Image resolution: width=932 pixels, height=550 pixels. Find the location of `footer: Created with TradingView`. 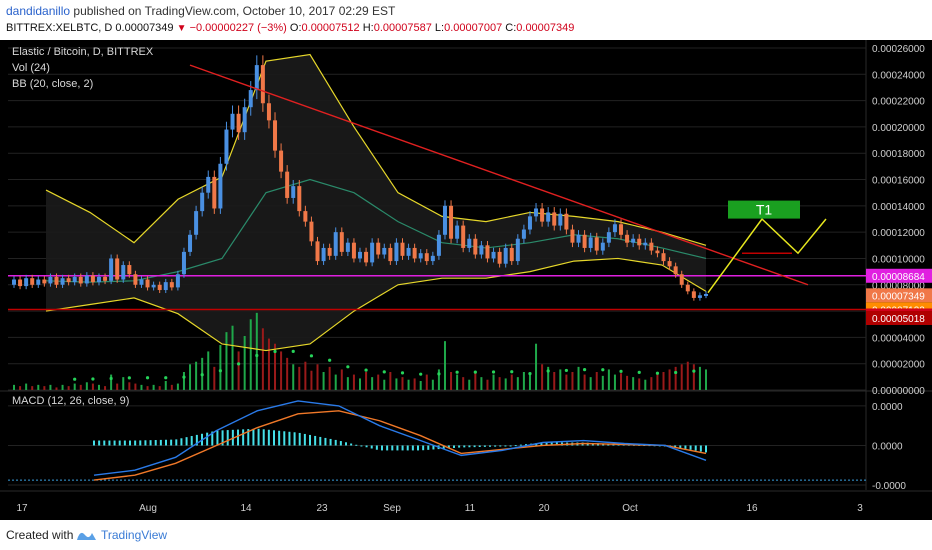

footer: Created with TradingView is located at coordinates (466, 535).